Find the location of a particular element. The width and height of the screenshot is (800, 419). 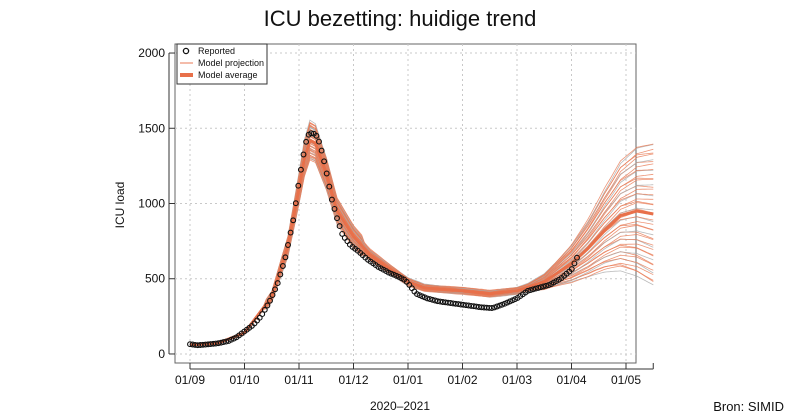

x-tick-label: 01/04 is located at coordinates (571, 380).